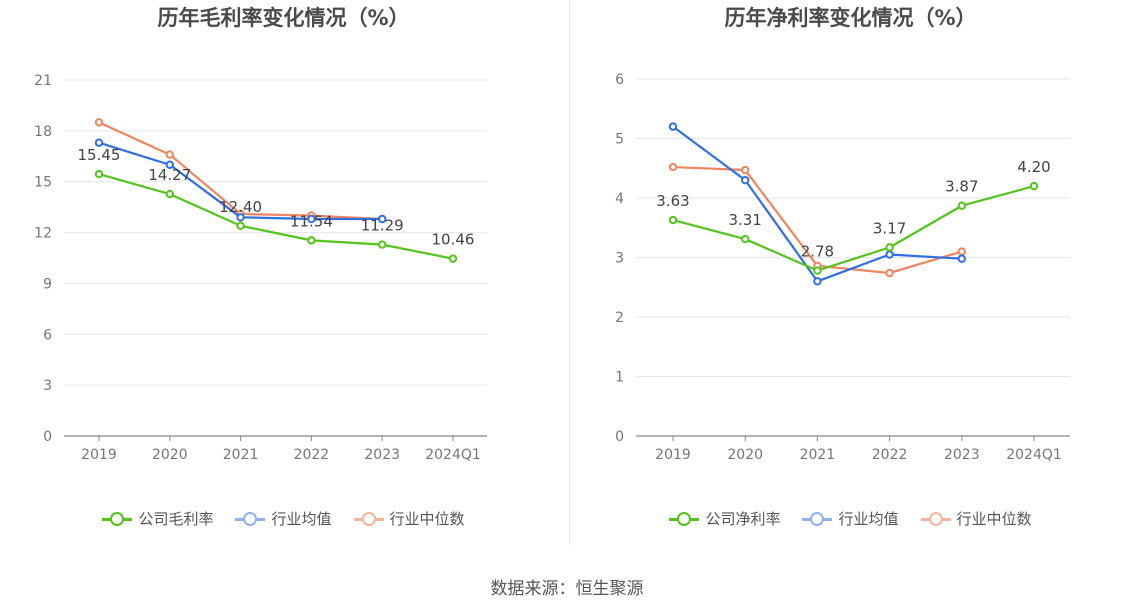 Image resolution: width=1134 pixels, height=612 pixels. I want to click on legend-avg-net: 行业均值, so click(850, 518).